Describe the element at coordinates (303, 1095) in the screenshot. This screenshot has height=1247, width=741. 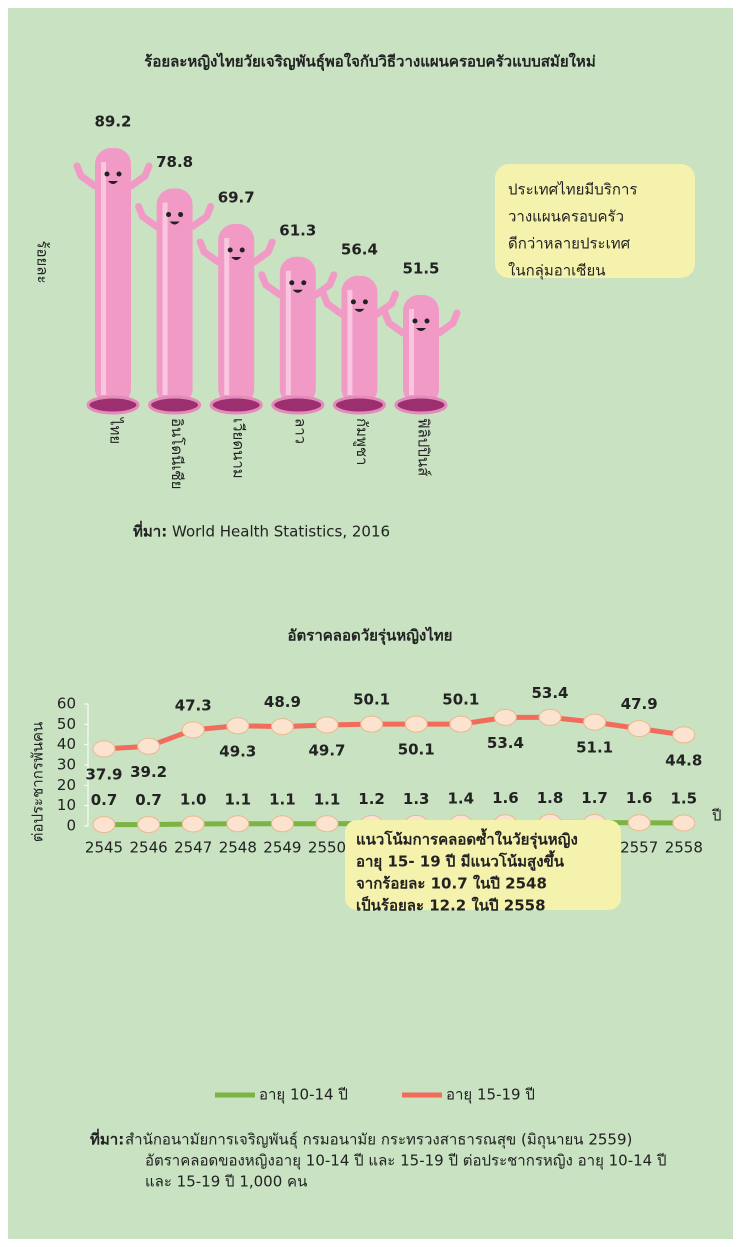
I see `legend-label: อายุ 10-14 ปี` at that location.